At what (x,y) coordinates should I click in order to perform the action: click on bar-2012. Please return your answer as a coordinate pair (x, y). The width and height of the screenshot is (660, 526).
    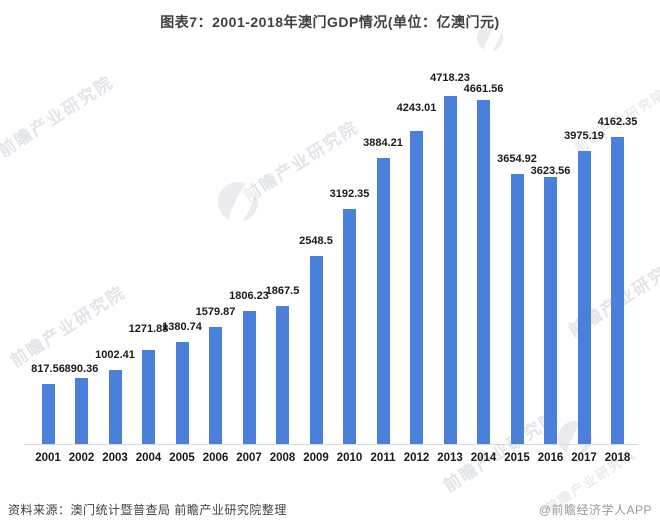
    Looking at the image, I should click on (416, 287).